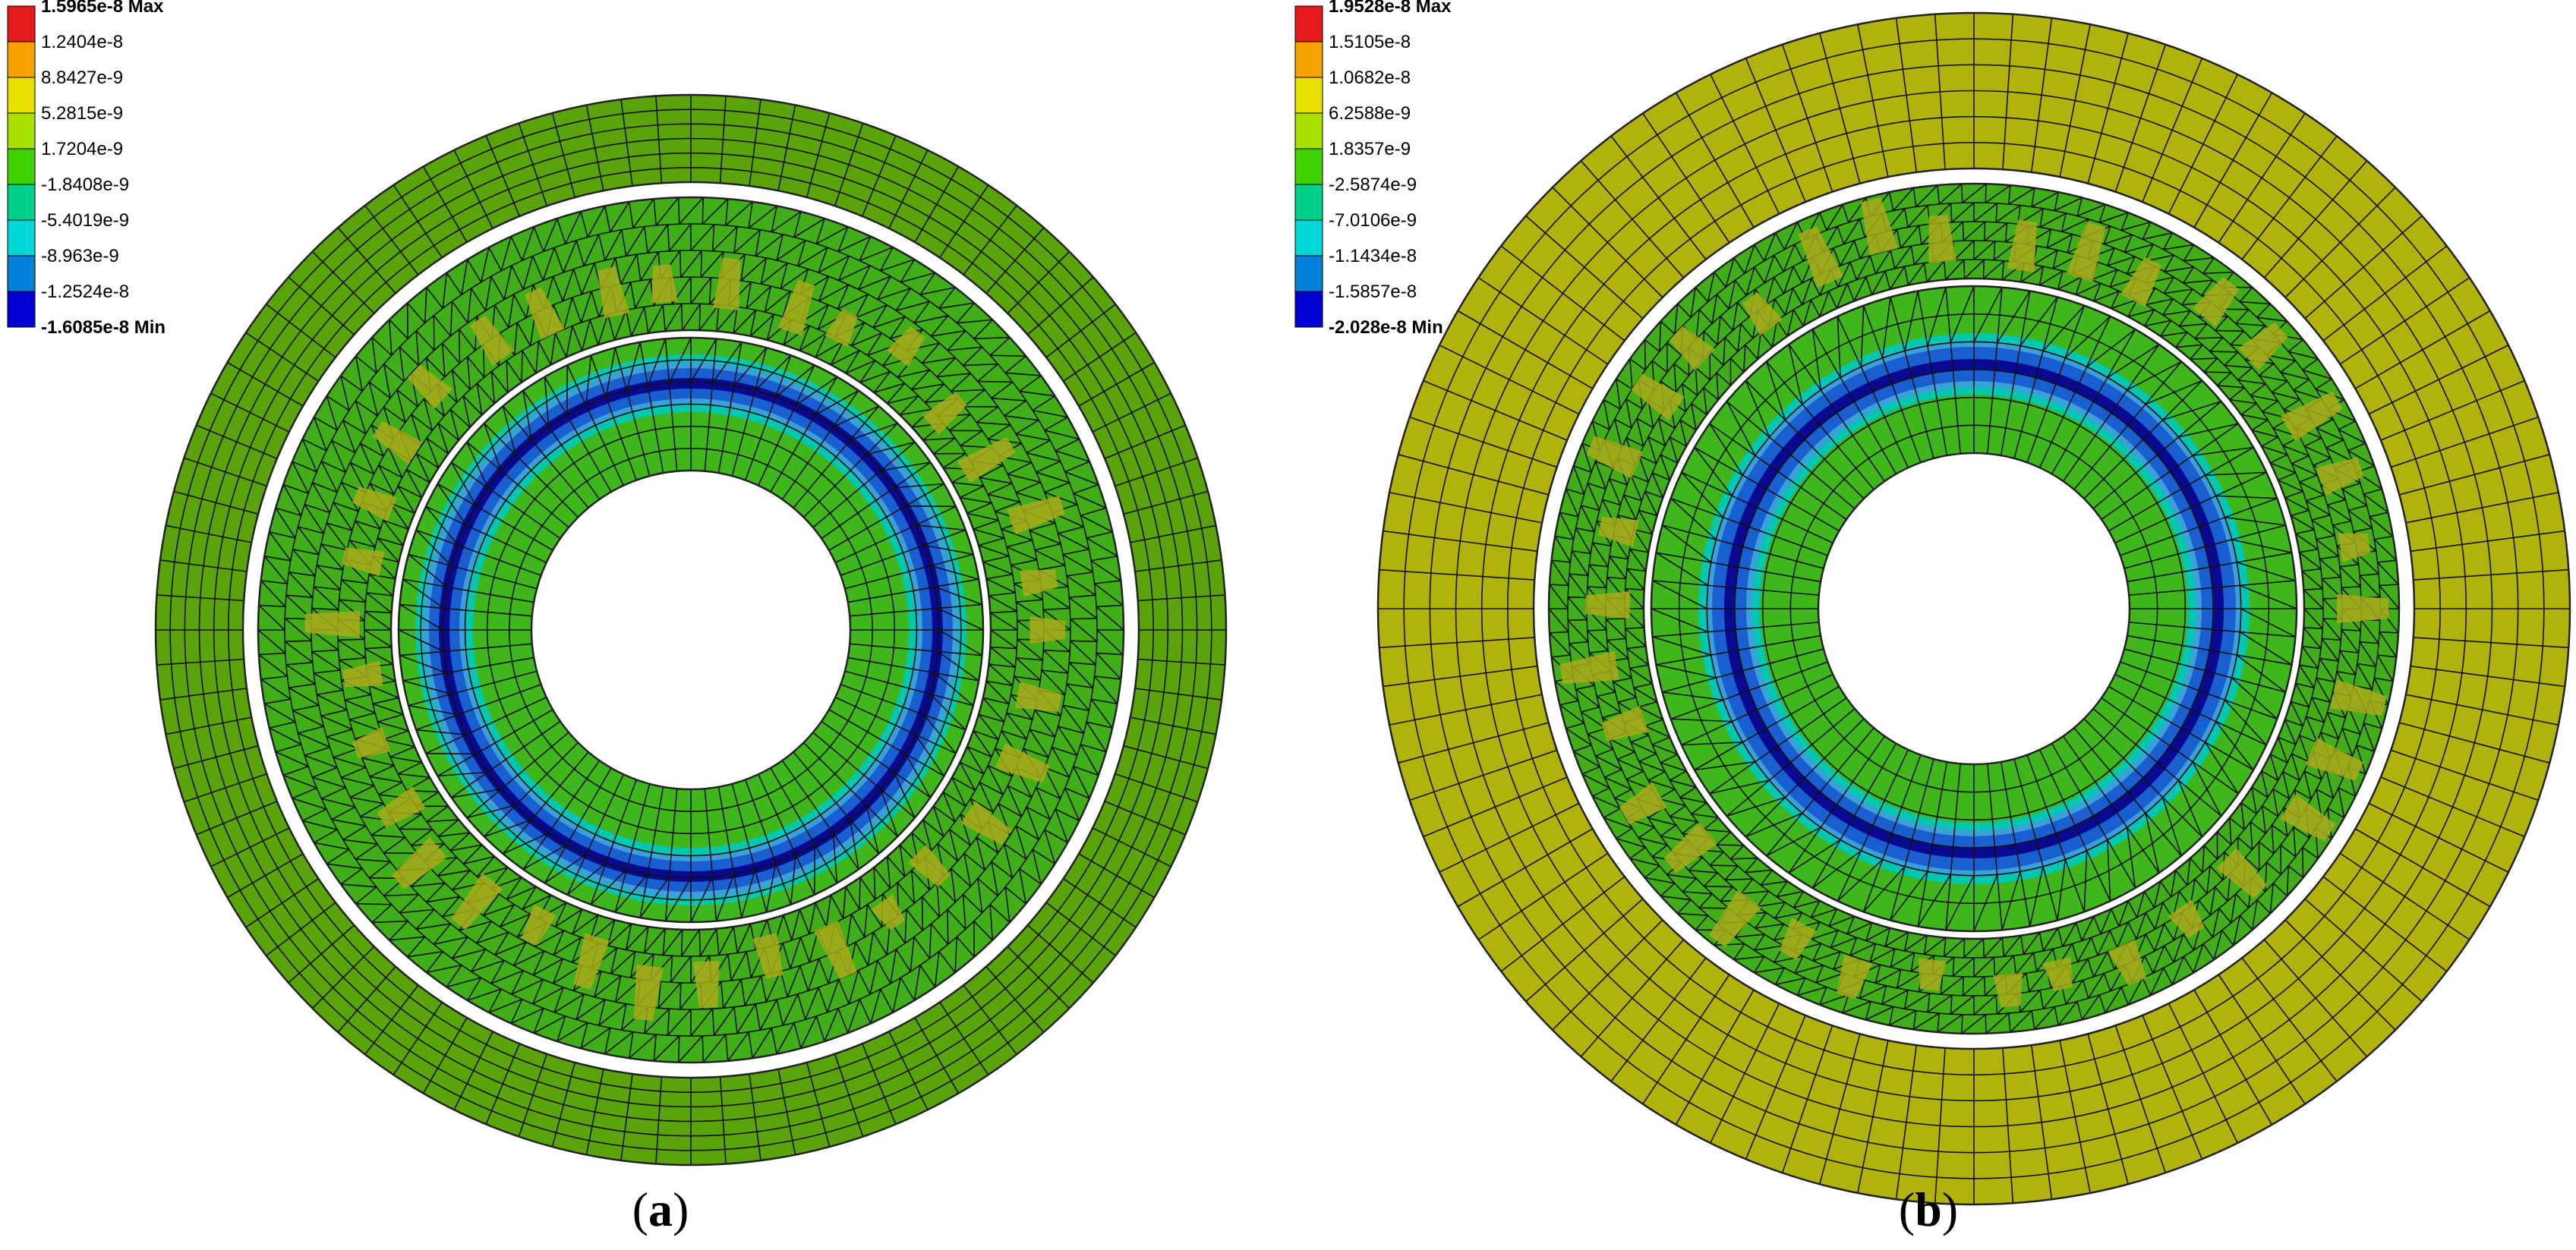 This screenshot has width=2576, height=1250. I want to click on legend-label: 6.2588e-9, so click(1370, 114).